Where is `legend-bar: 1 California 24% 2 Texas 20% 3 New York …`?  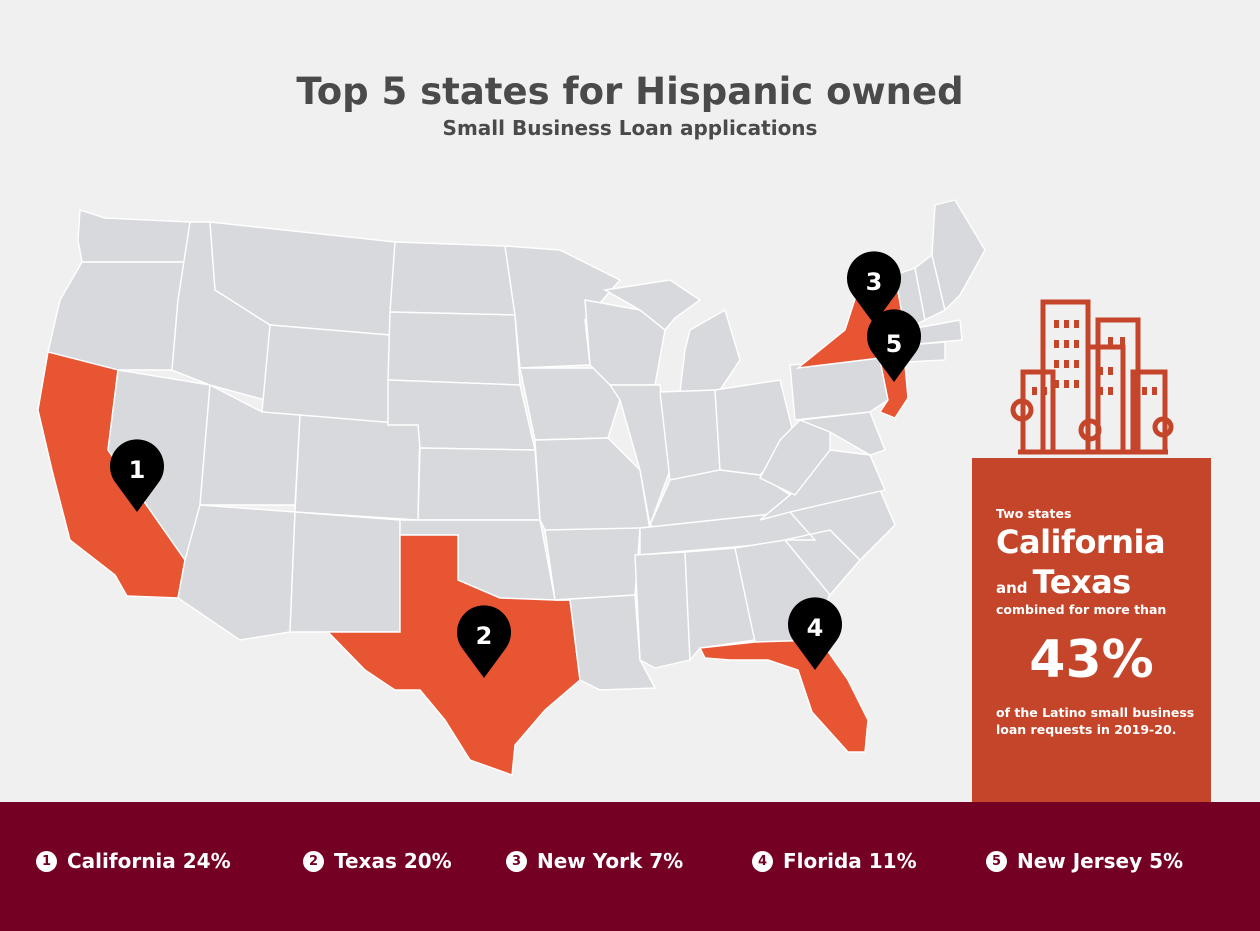
legend-bar: 1 California 24% 2 Texas 20% 3 New York … is located at coordinates (630, 866).